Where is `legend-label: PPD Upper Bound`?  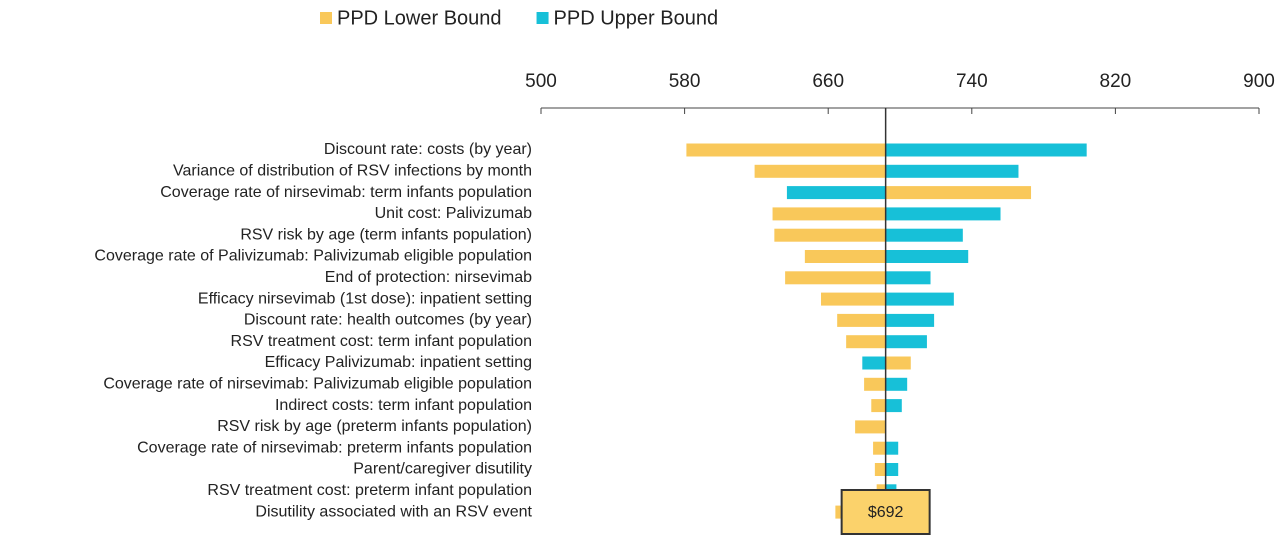
legend-label: PPD Upper Bound is located at coordinates (636, 18).